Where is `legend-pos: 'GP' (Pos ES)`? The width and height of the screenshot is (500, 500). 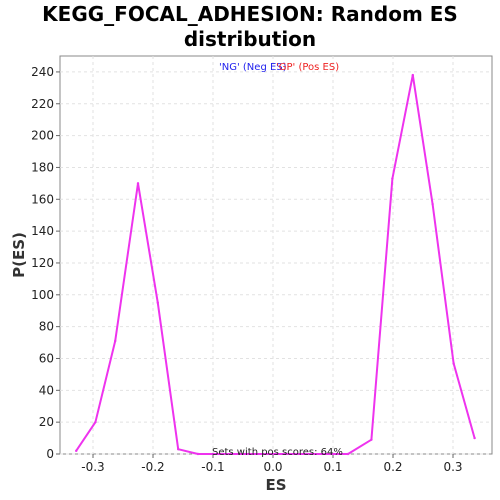
legend-pos: 'GP' (Pos ES) is located at coordinates (307, 67).